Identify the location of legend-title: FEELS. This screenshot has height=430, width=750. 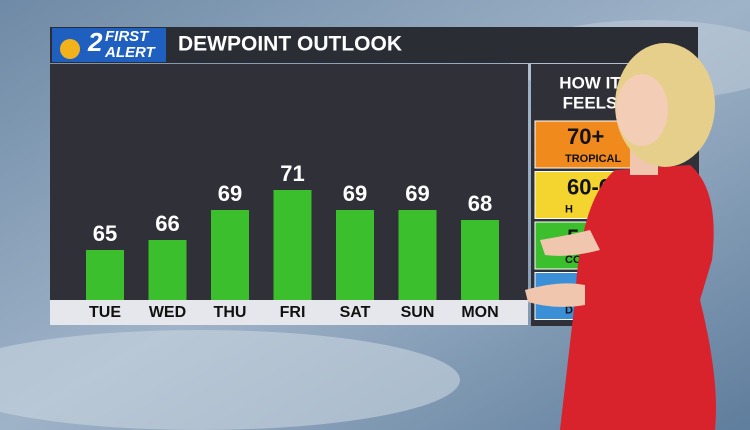
(590, 102).